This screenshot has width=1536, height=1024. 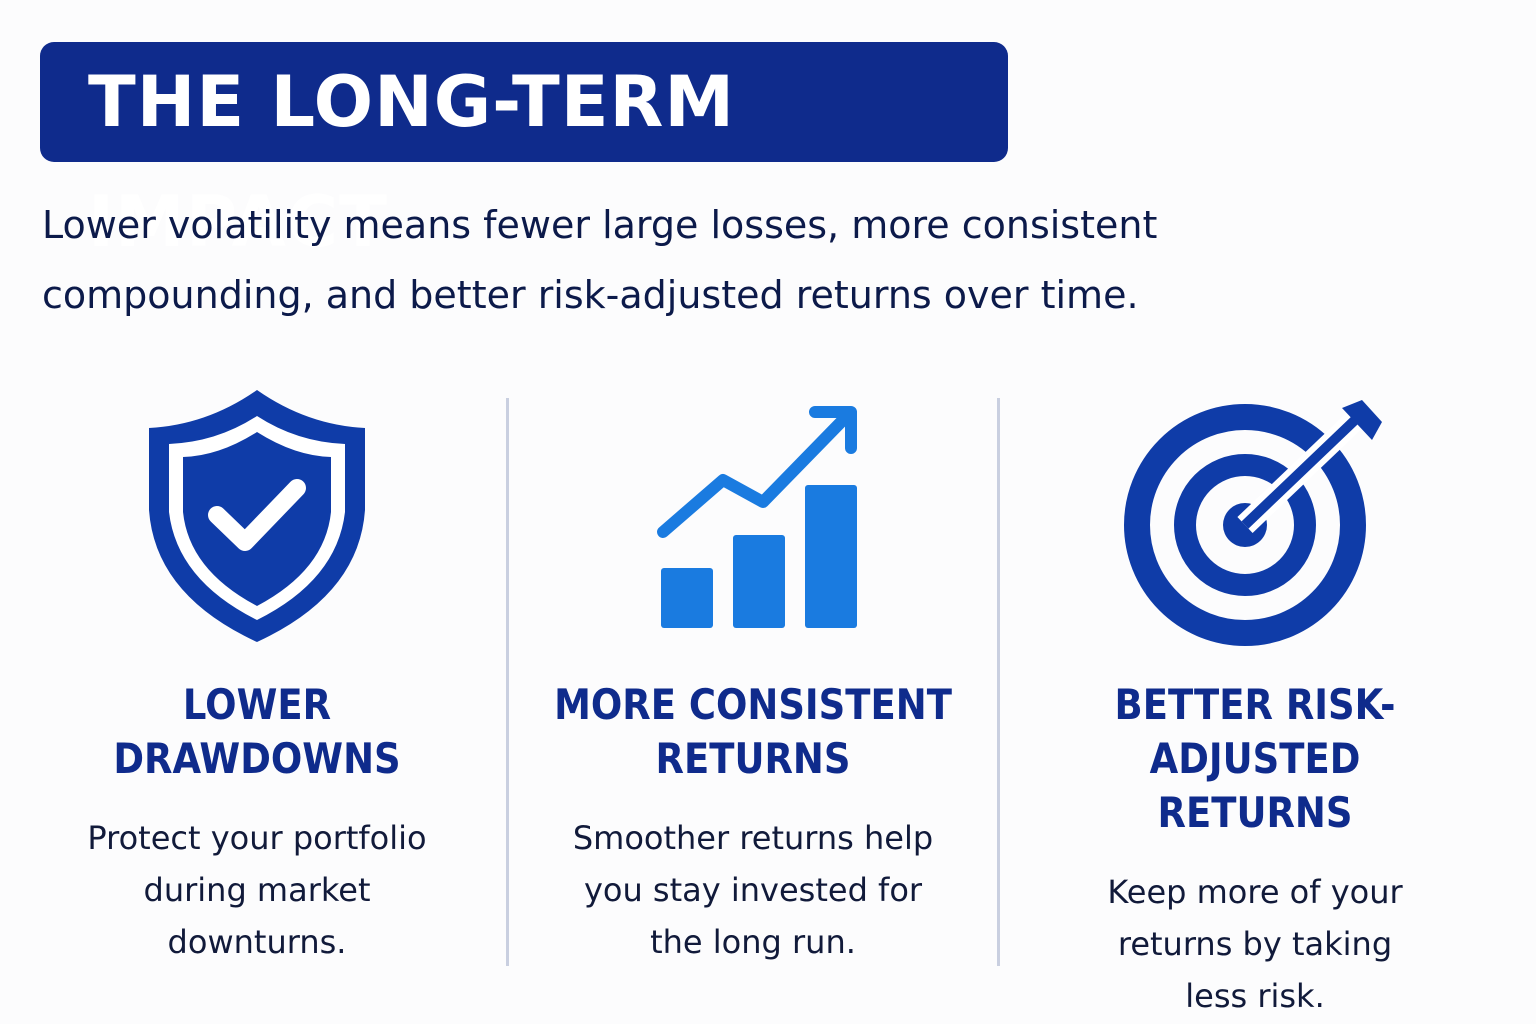 What do you see at coordinates (753, 704) in the screenshot?
I see `line: MORE CONSISTENT` at bounding box center [753, 704].